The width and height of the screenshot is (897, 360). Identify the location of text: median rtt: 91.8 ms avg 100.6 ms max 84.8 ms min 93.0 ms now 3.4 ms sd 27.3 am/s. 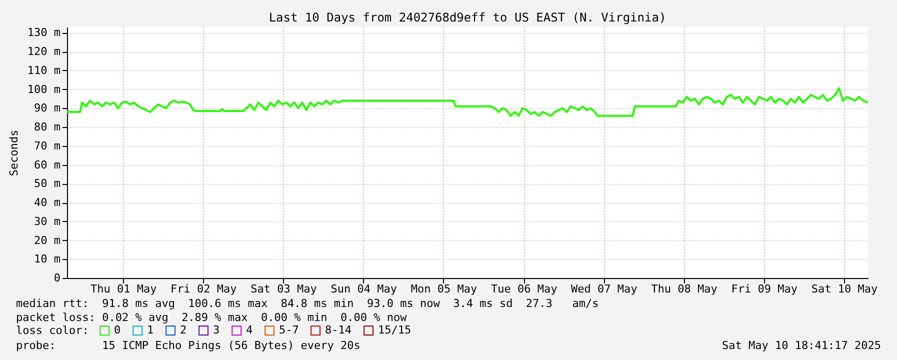
(307, 303).